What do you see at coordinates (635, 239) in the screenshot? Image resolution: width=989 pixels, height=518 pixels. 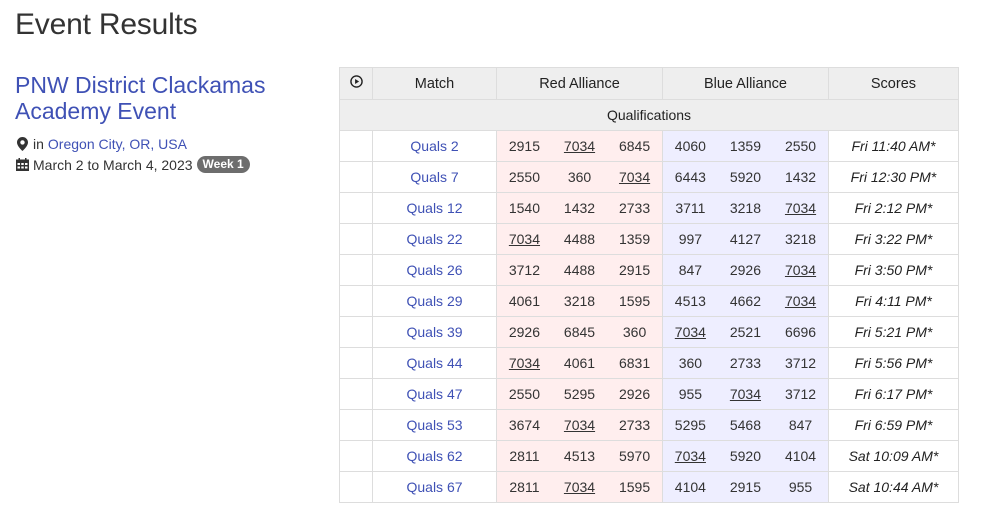 I see `red-team-cell: 1359` at bounding box center [635, 239].